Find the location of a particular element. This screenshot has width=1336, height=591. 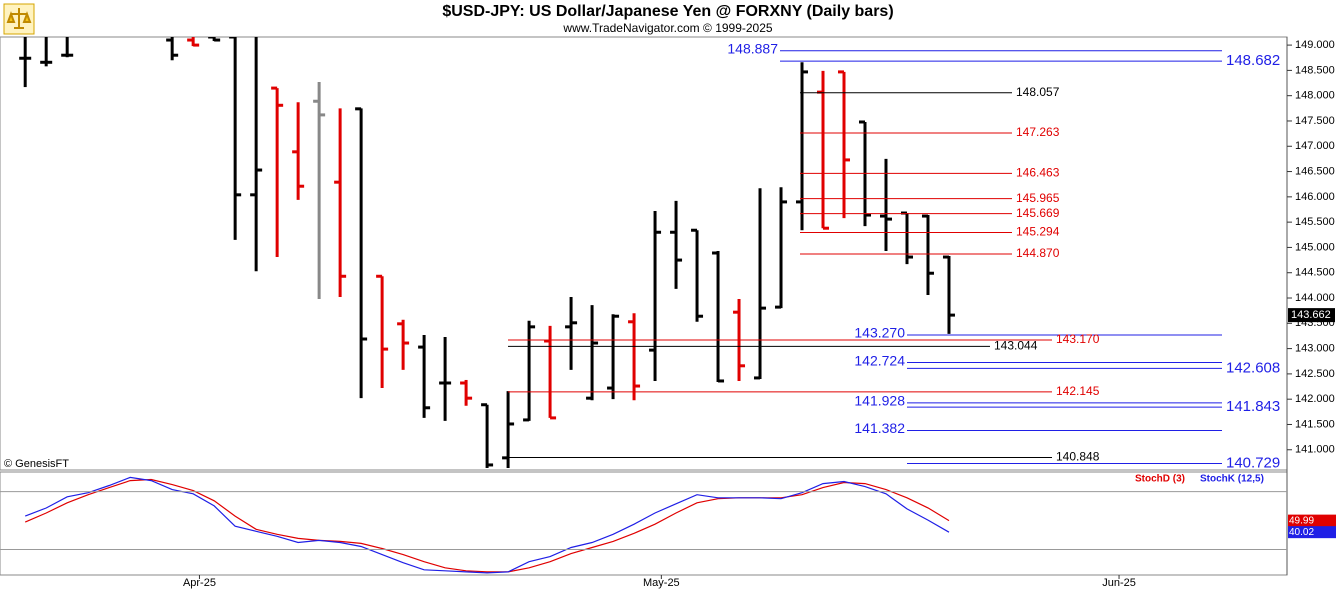

level-label: 144.870 is located at coordinates (1038, 253).